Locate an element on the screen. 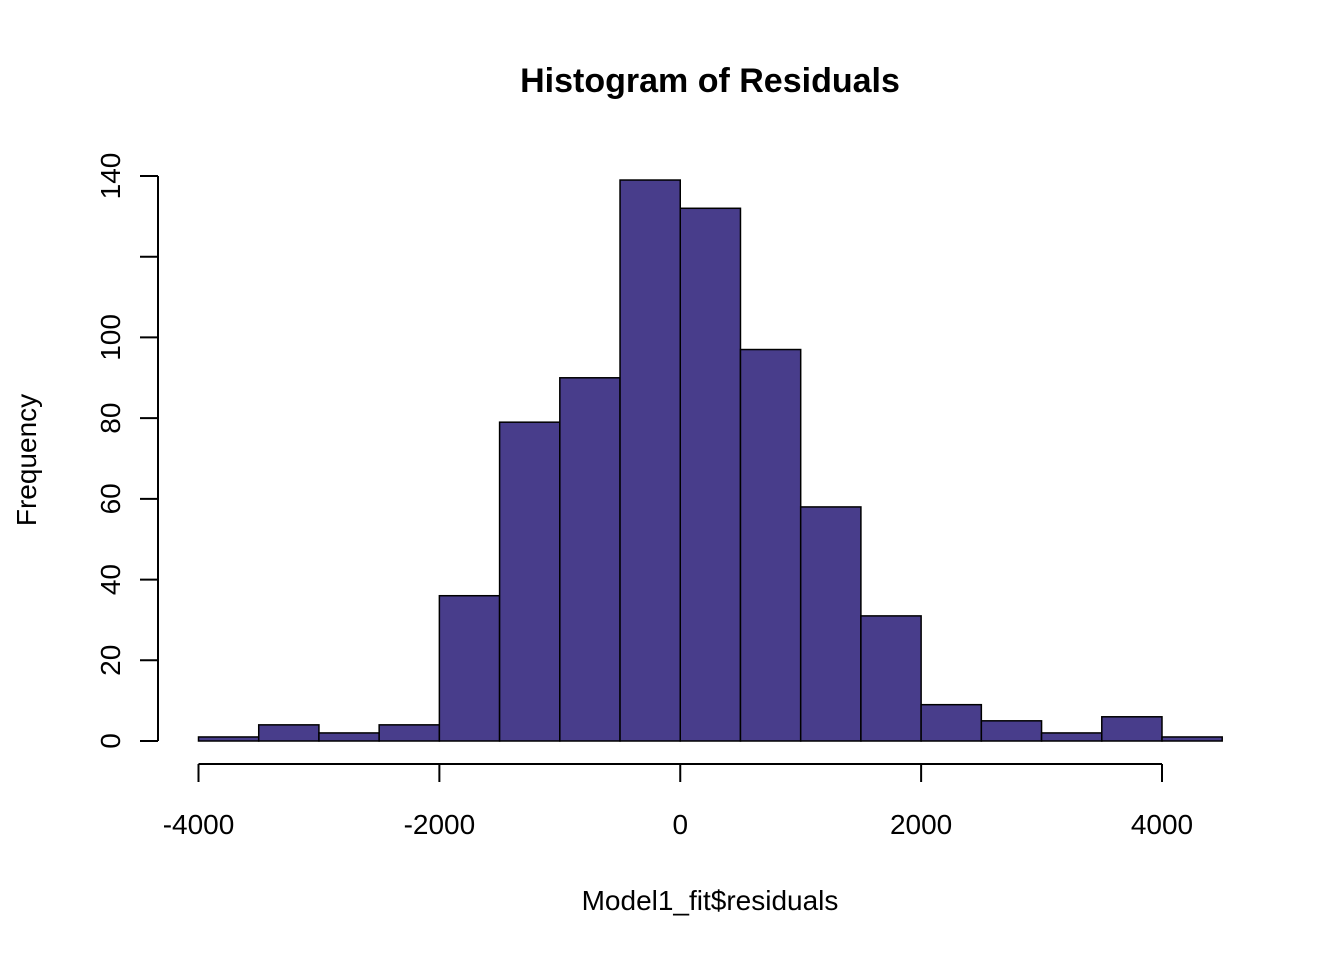 The width and height of the screenshot is (1344, 960). y-axis: 0 20 40 60 80 100 140 is located at coordinates (127, 451).